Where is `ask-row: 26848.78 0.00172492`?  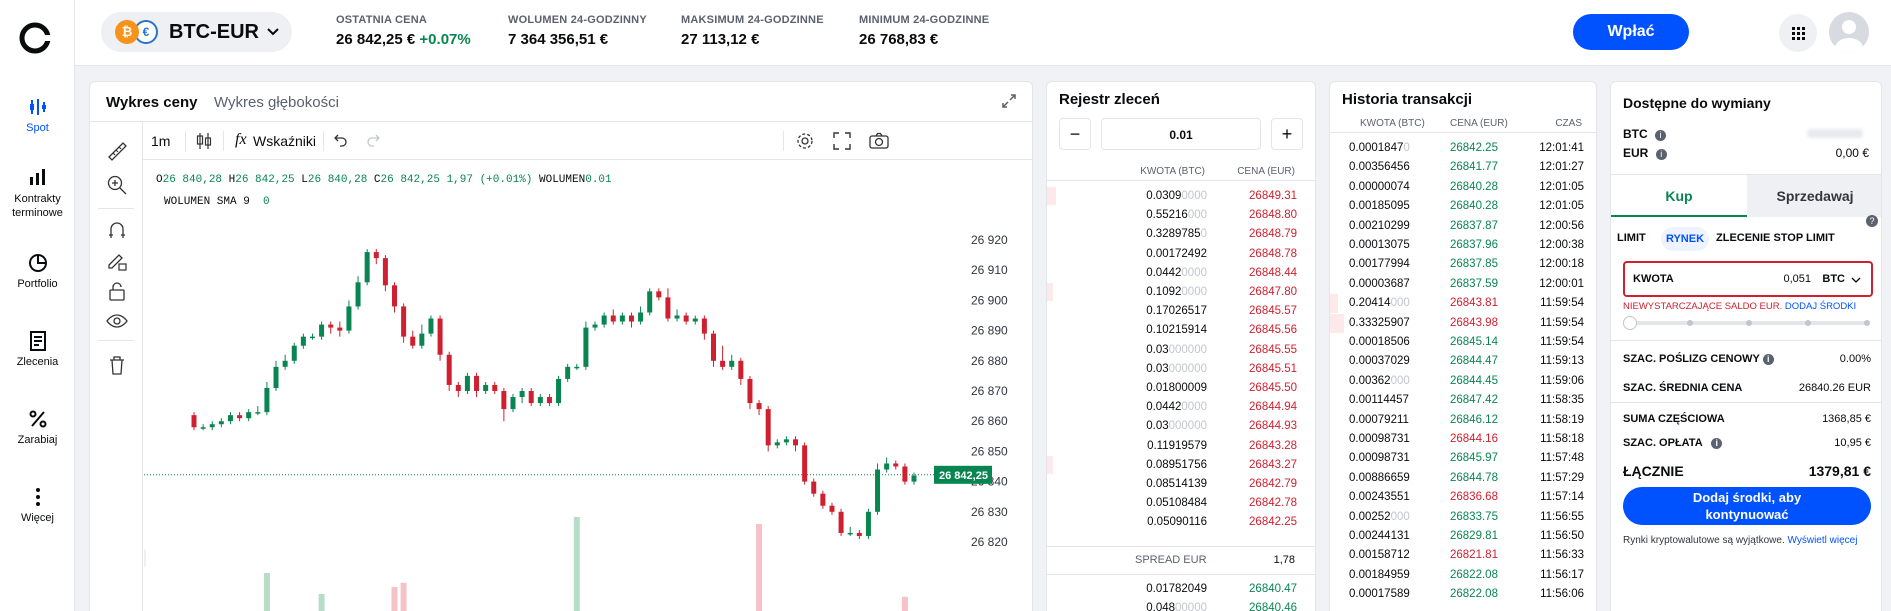
ask-row: 26848.78 0.00172492 is located at coordinates (1181, 254).